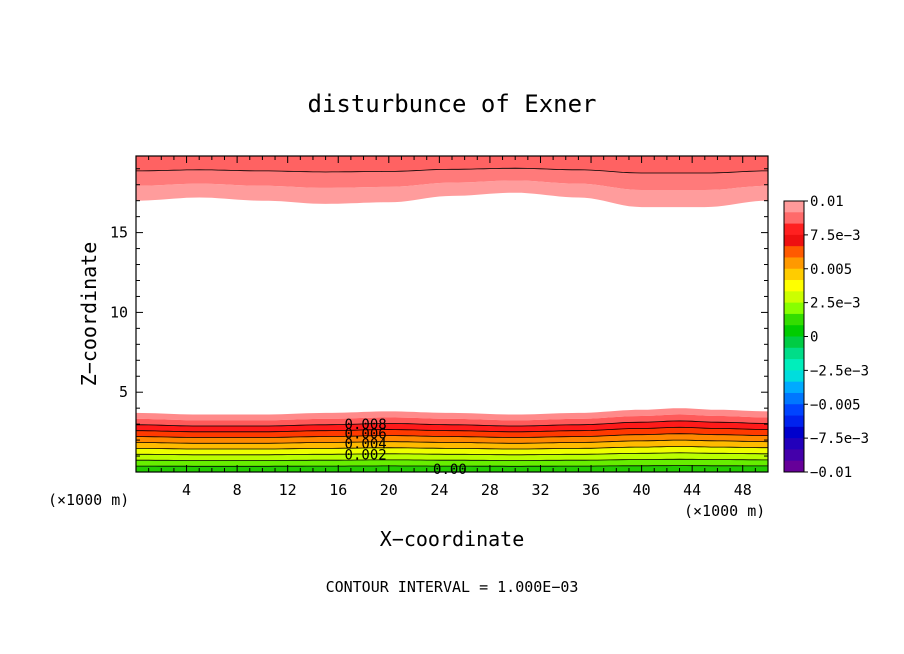 This screenshot has height=654, width=904. Describe the element at coordinates (835, 405) in the screenshot. I see `colorbar-label: −0.005` at that location.